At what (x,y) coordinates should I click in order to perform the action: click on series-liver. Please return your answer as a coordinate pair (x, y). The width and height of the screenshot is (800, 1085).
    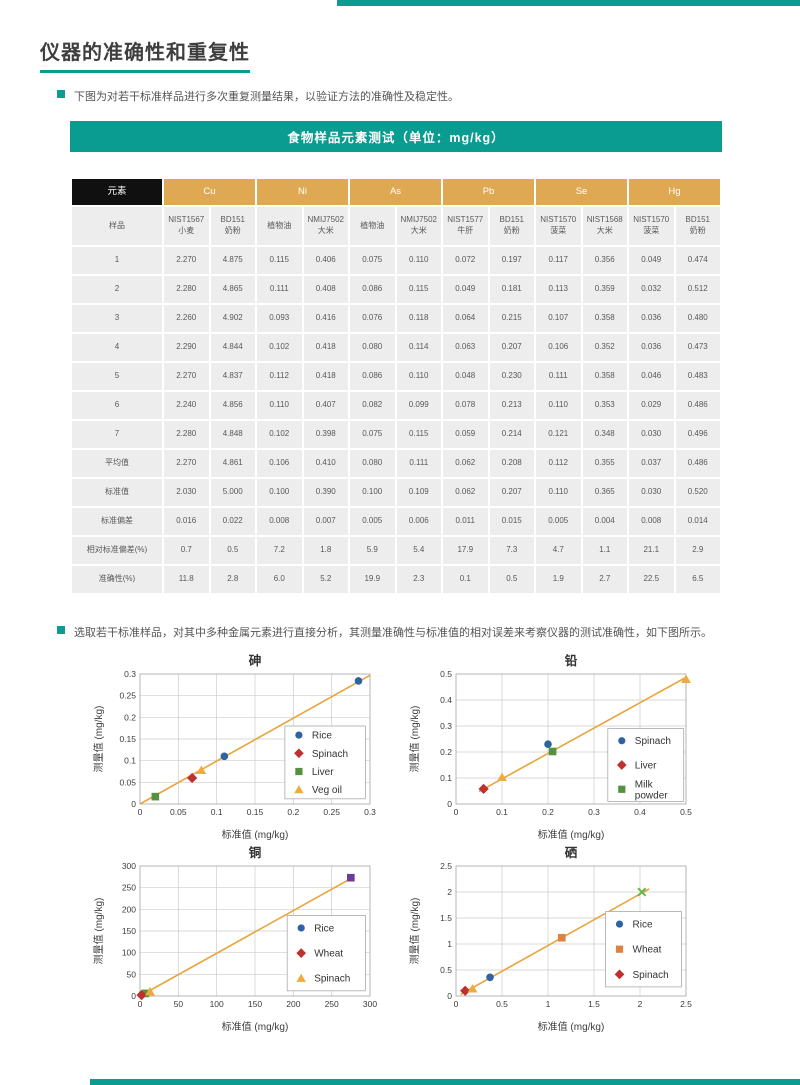
    Looking at the image, I should click on (483, 789).